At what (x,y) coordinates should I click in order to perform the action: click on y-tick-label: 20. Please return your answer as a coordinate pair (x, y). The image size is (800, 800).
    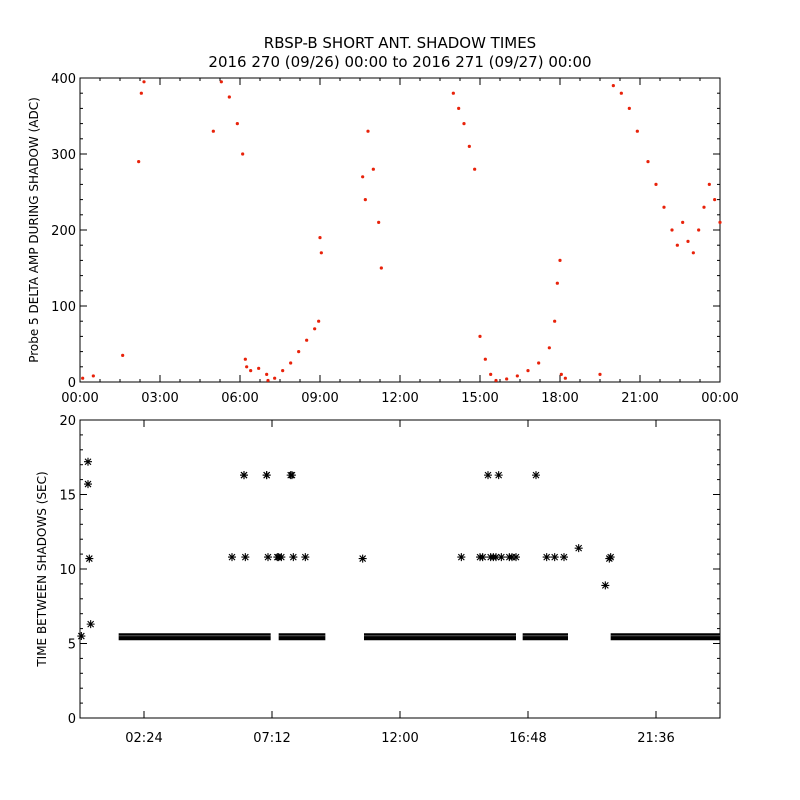
    Looking at the image, I should click on (67, 421).